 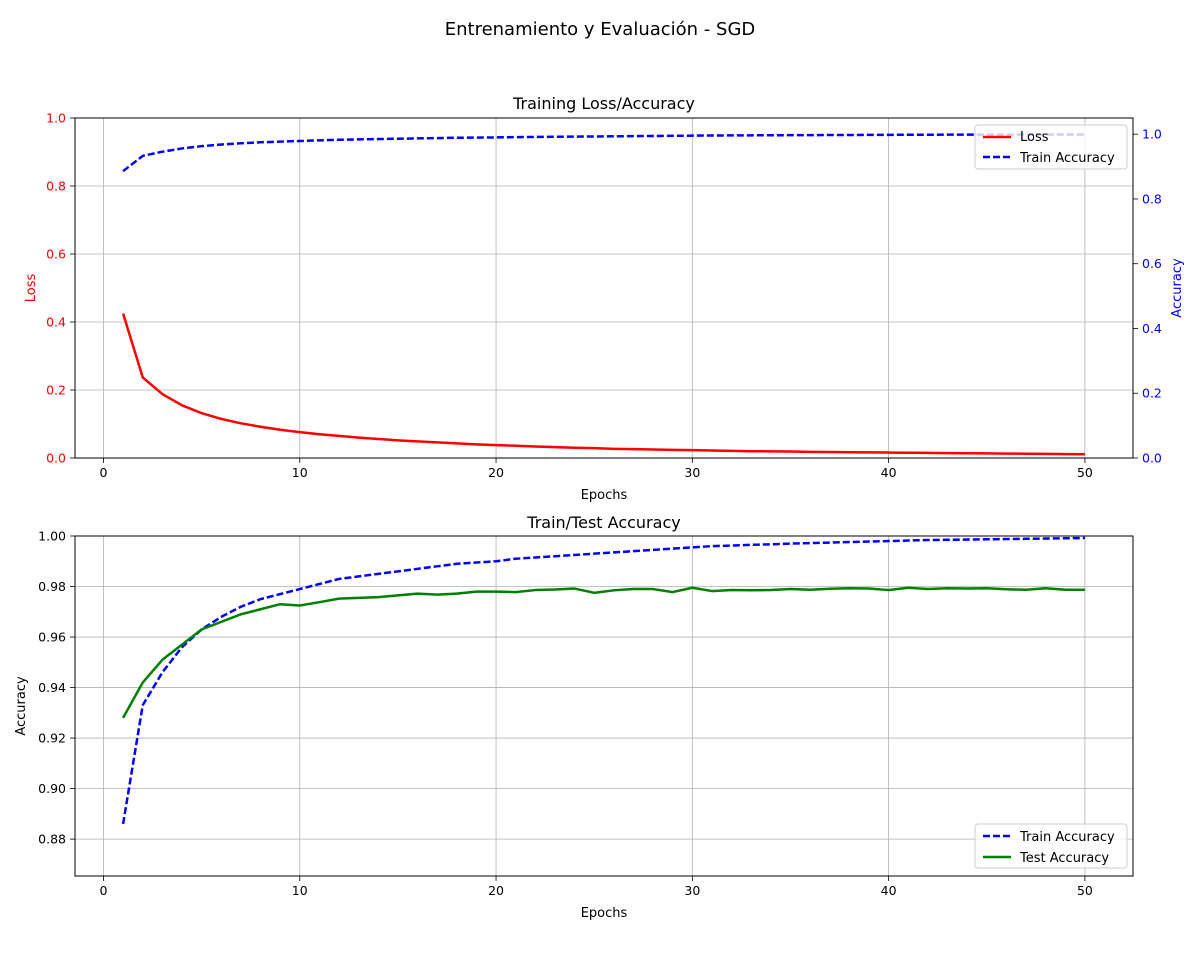 What do you see at coordinates (56, 254) in the screenshot?
I see `chart1-ytick-label: 0.6` at bounding box center [56, 254].